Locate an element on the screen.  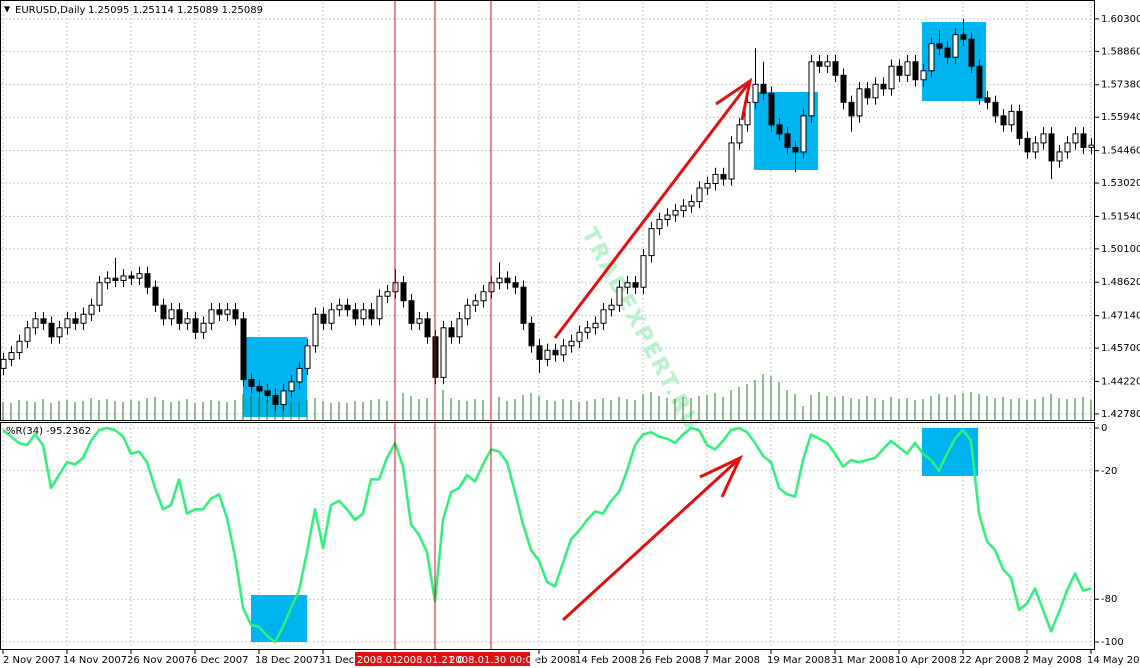
y-tick-label: 1.44220 is located at coordinates (1120, 381).